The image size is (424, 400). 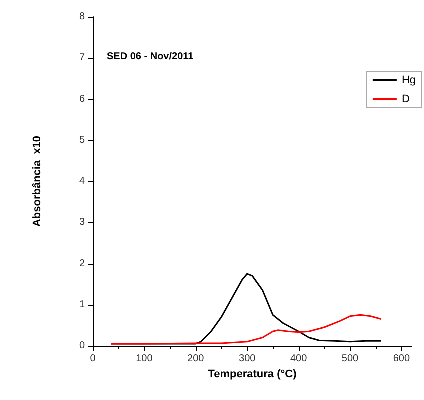 I want to click on x-tick-label: 600, so click(x=401, y=359).